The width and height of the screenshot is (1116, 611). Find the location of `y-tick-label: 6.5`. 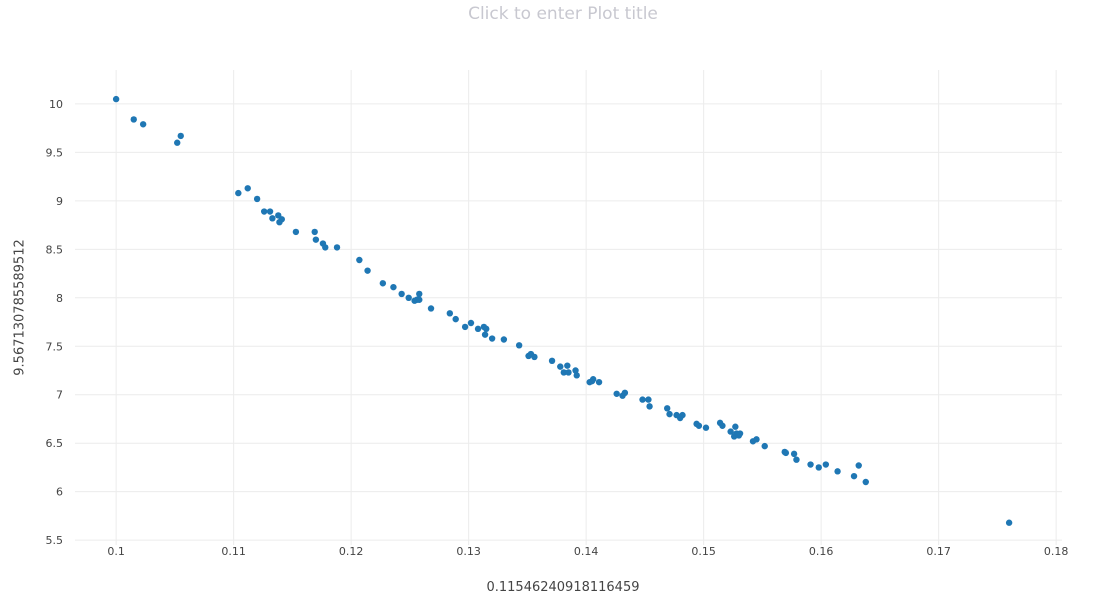

y-tick-label: 6.5 is located at coordinates (55, 443).